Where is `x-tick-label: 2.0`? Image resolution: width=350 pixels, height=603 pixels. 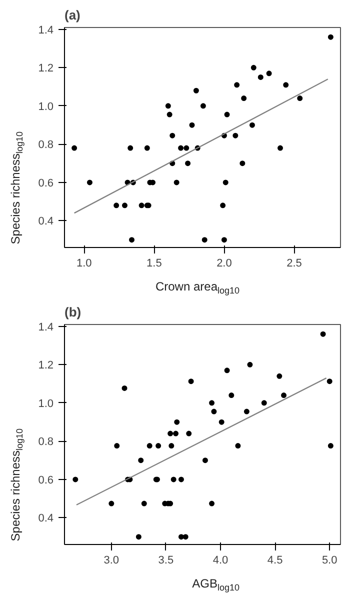
x-tick-label: 2.0 is located at coordinates (224, 264).